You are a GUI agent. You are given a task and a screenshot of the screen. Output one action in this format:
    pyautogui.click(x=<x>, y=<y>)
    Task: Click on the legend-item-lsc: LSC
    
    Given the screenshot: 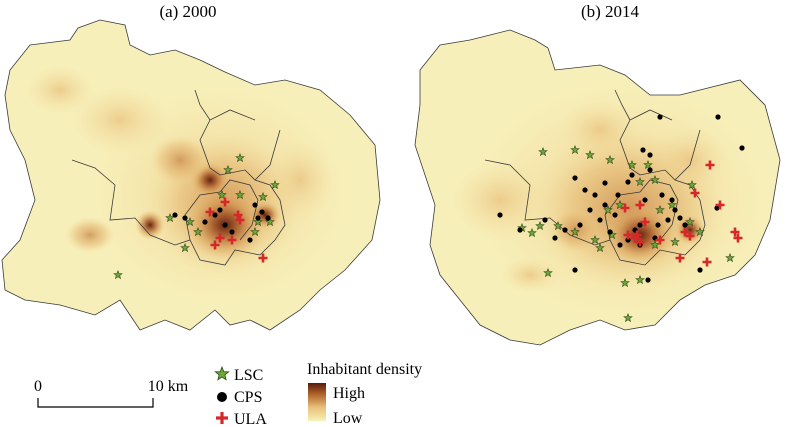 What is the action you would take?
    pyautogui.click(x=238, y=374)
    